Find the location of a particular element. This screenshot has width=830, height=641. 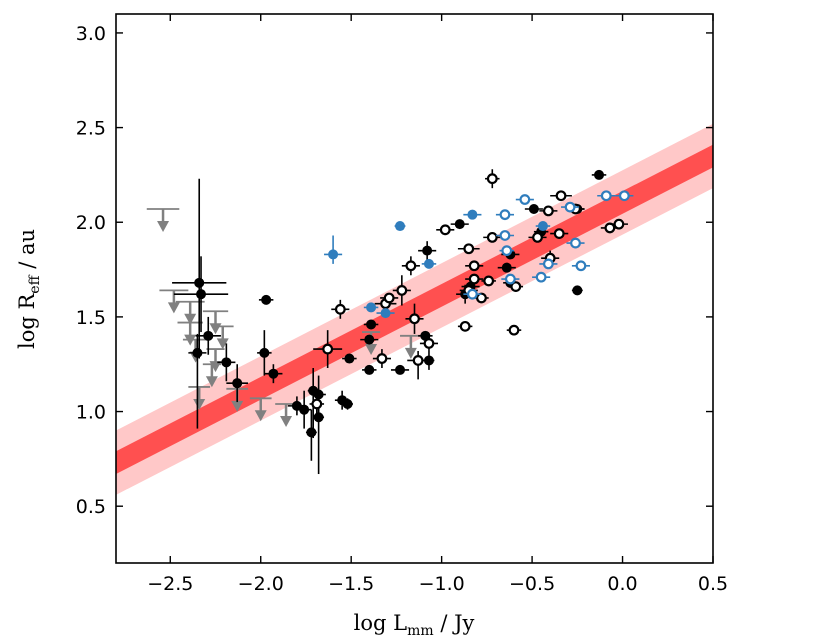

y-tick-label: 2.0 is located at coordinates (91, 223).